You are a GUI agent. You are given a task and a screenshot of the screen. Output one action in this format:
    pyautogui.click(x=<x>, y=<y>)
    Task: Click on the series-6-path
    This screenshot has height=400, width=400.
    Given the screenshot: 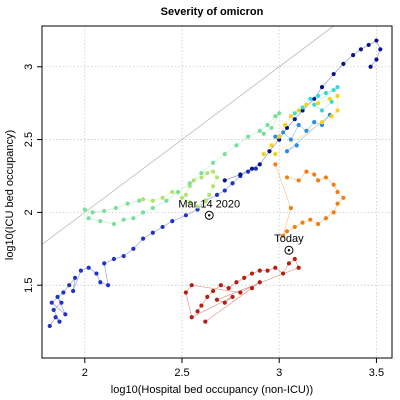 What is the action you would take?
    pyautogui.click(x=242, y=290)
    